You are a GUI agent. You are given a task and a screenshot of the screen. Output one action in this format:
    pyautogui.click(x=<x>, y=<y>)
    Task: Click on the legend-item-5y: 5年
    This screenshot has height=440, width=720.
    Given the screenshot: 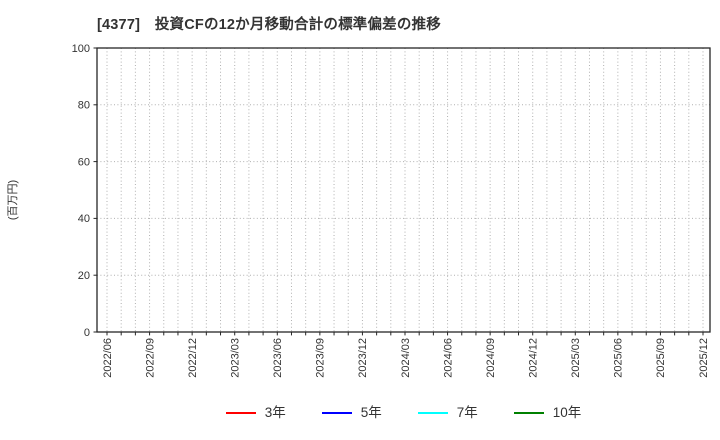 What is the action you would take?
    pyautogui.click(x=351, y=413)
    